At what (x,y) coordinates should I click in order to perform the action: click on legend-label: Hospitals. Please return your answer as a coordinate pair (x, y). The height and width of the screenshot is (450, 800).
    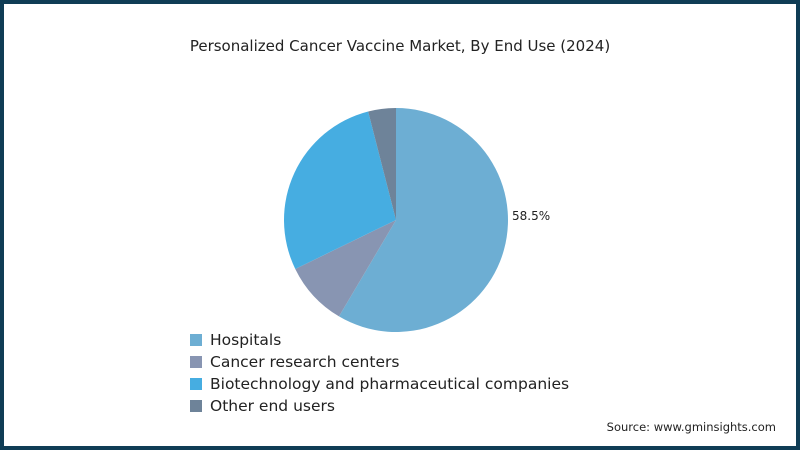
    Looking at the image, I should click on (246, 340).